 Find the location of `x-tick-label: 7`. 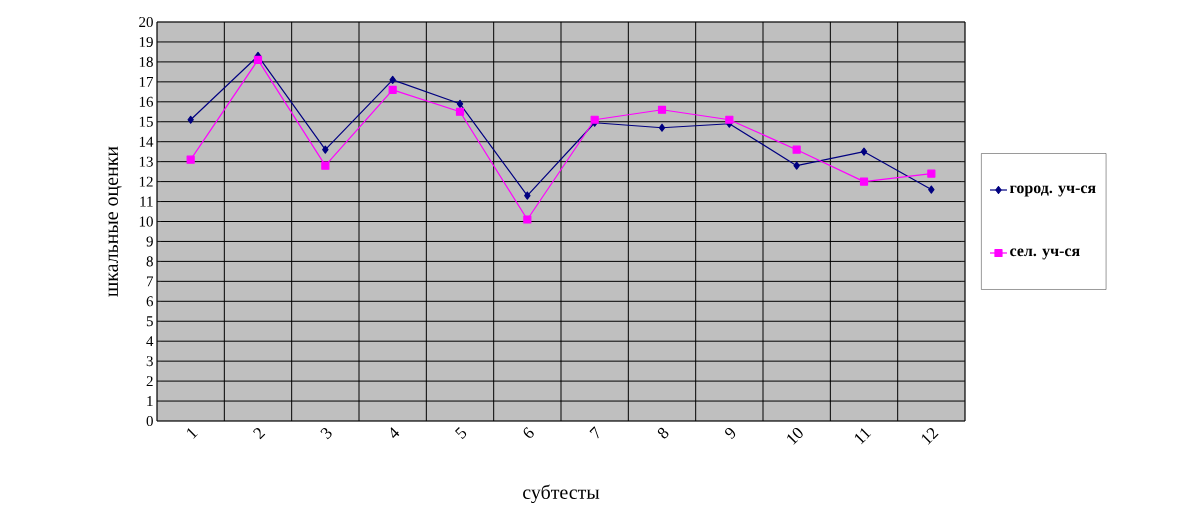

x-tick-label: 7 is located at coordinates (594, 432).